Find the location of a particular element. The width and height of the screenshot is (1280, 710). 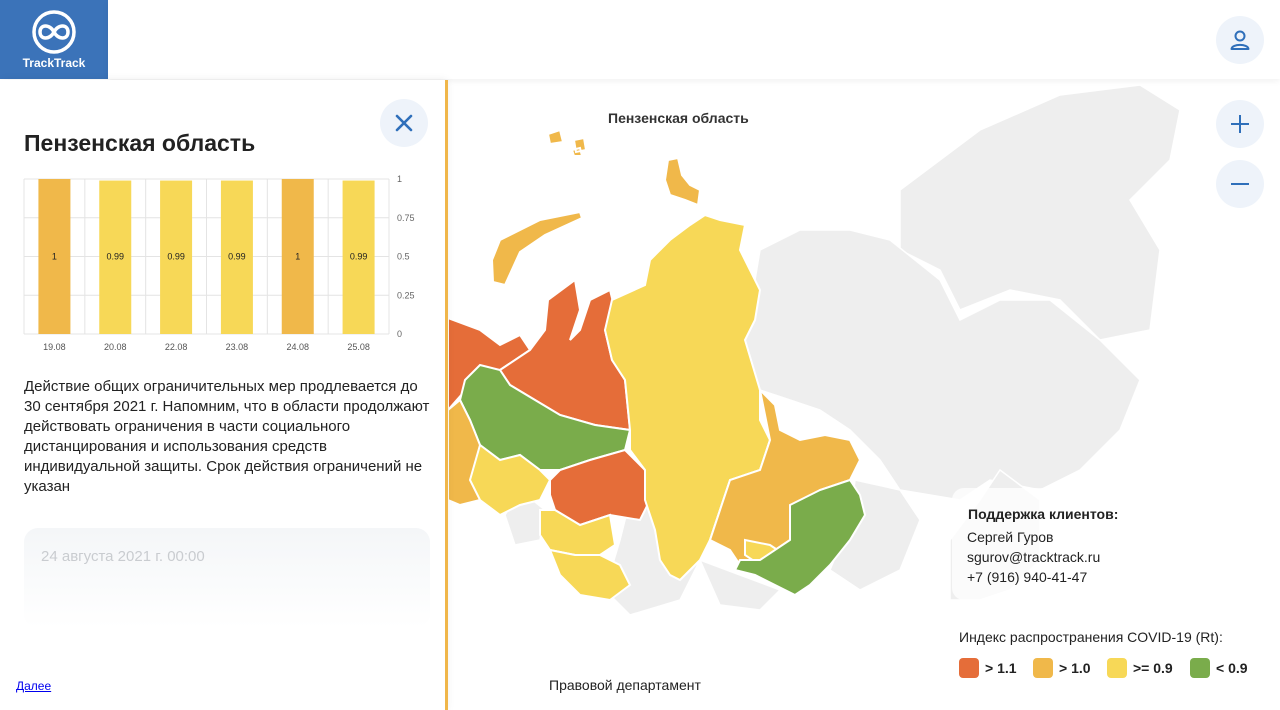

legend-item: < 0.9 is located at coordinates (1219, 668).